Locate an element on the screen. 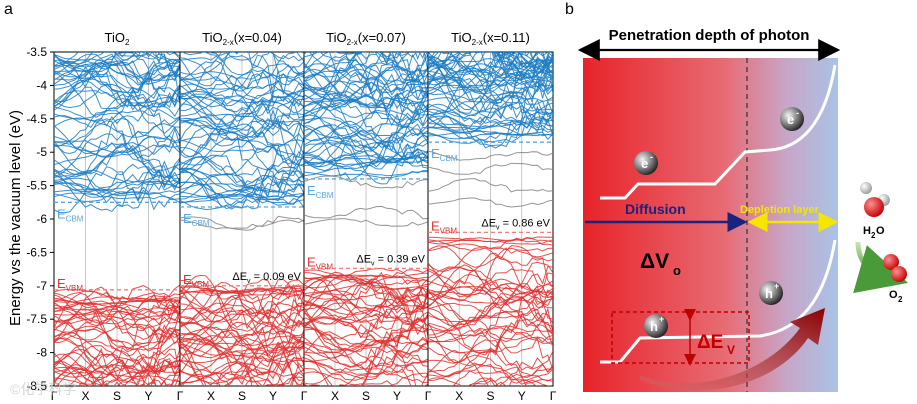 The width and height of the screenshot is (917, 404). y-tick-label: -6 is located at coordinates (41, 219).